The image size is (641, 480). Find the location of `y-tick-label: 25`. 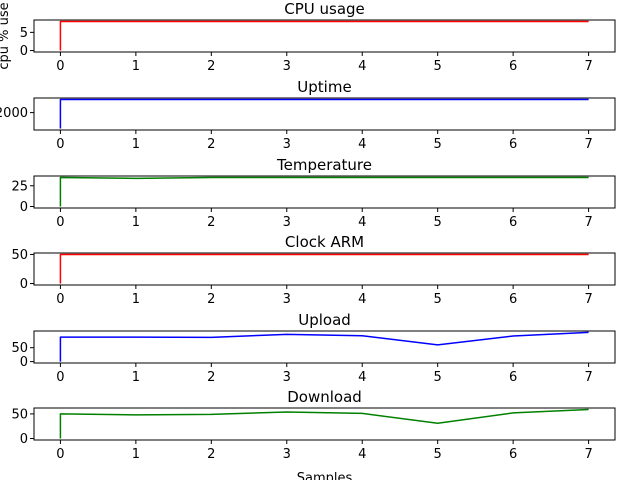

y-tick-label: 25 is located at coordinates (19, 186).